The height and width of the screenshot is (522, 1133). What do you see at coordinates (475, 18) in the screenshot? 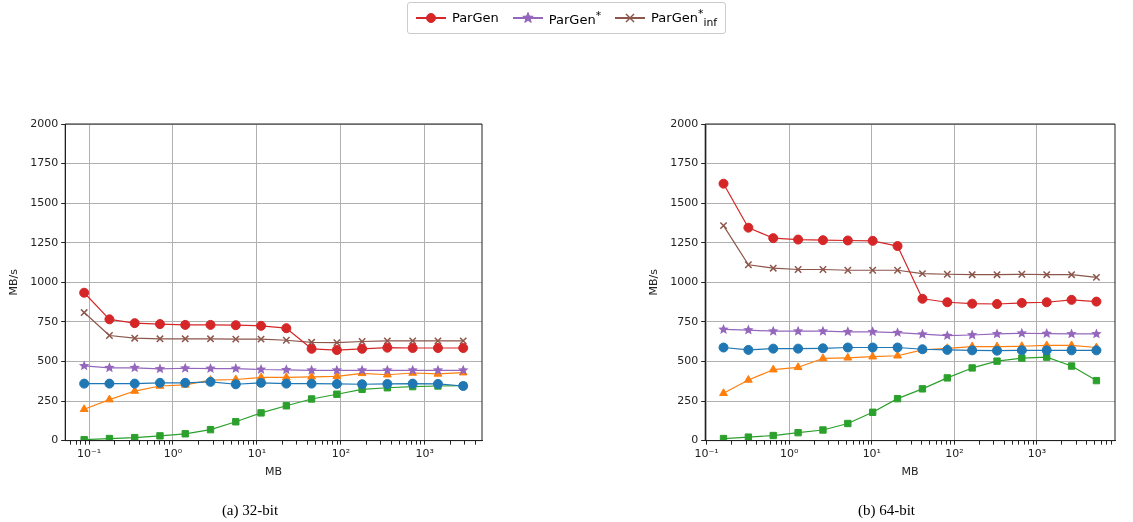
I see `legend-label: ParGen` at bounding box center [475, 18].